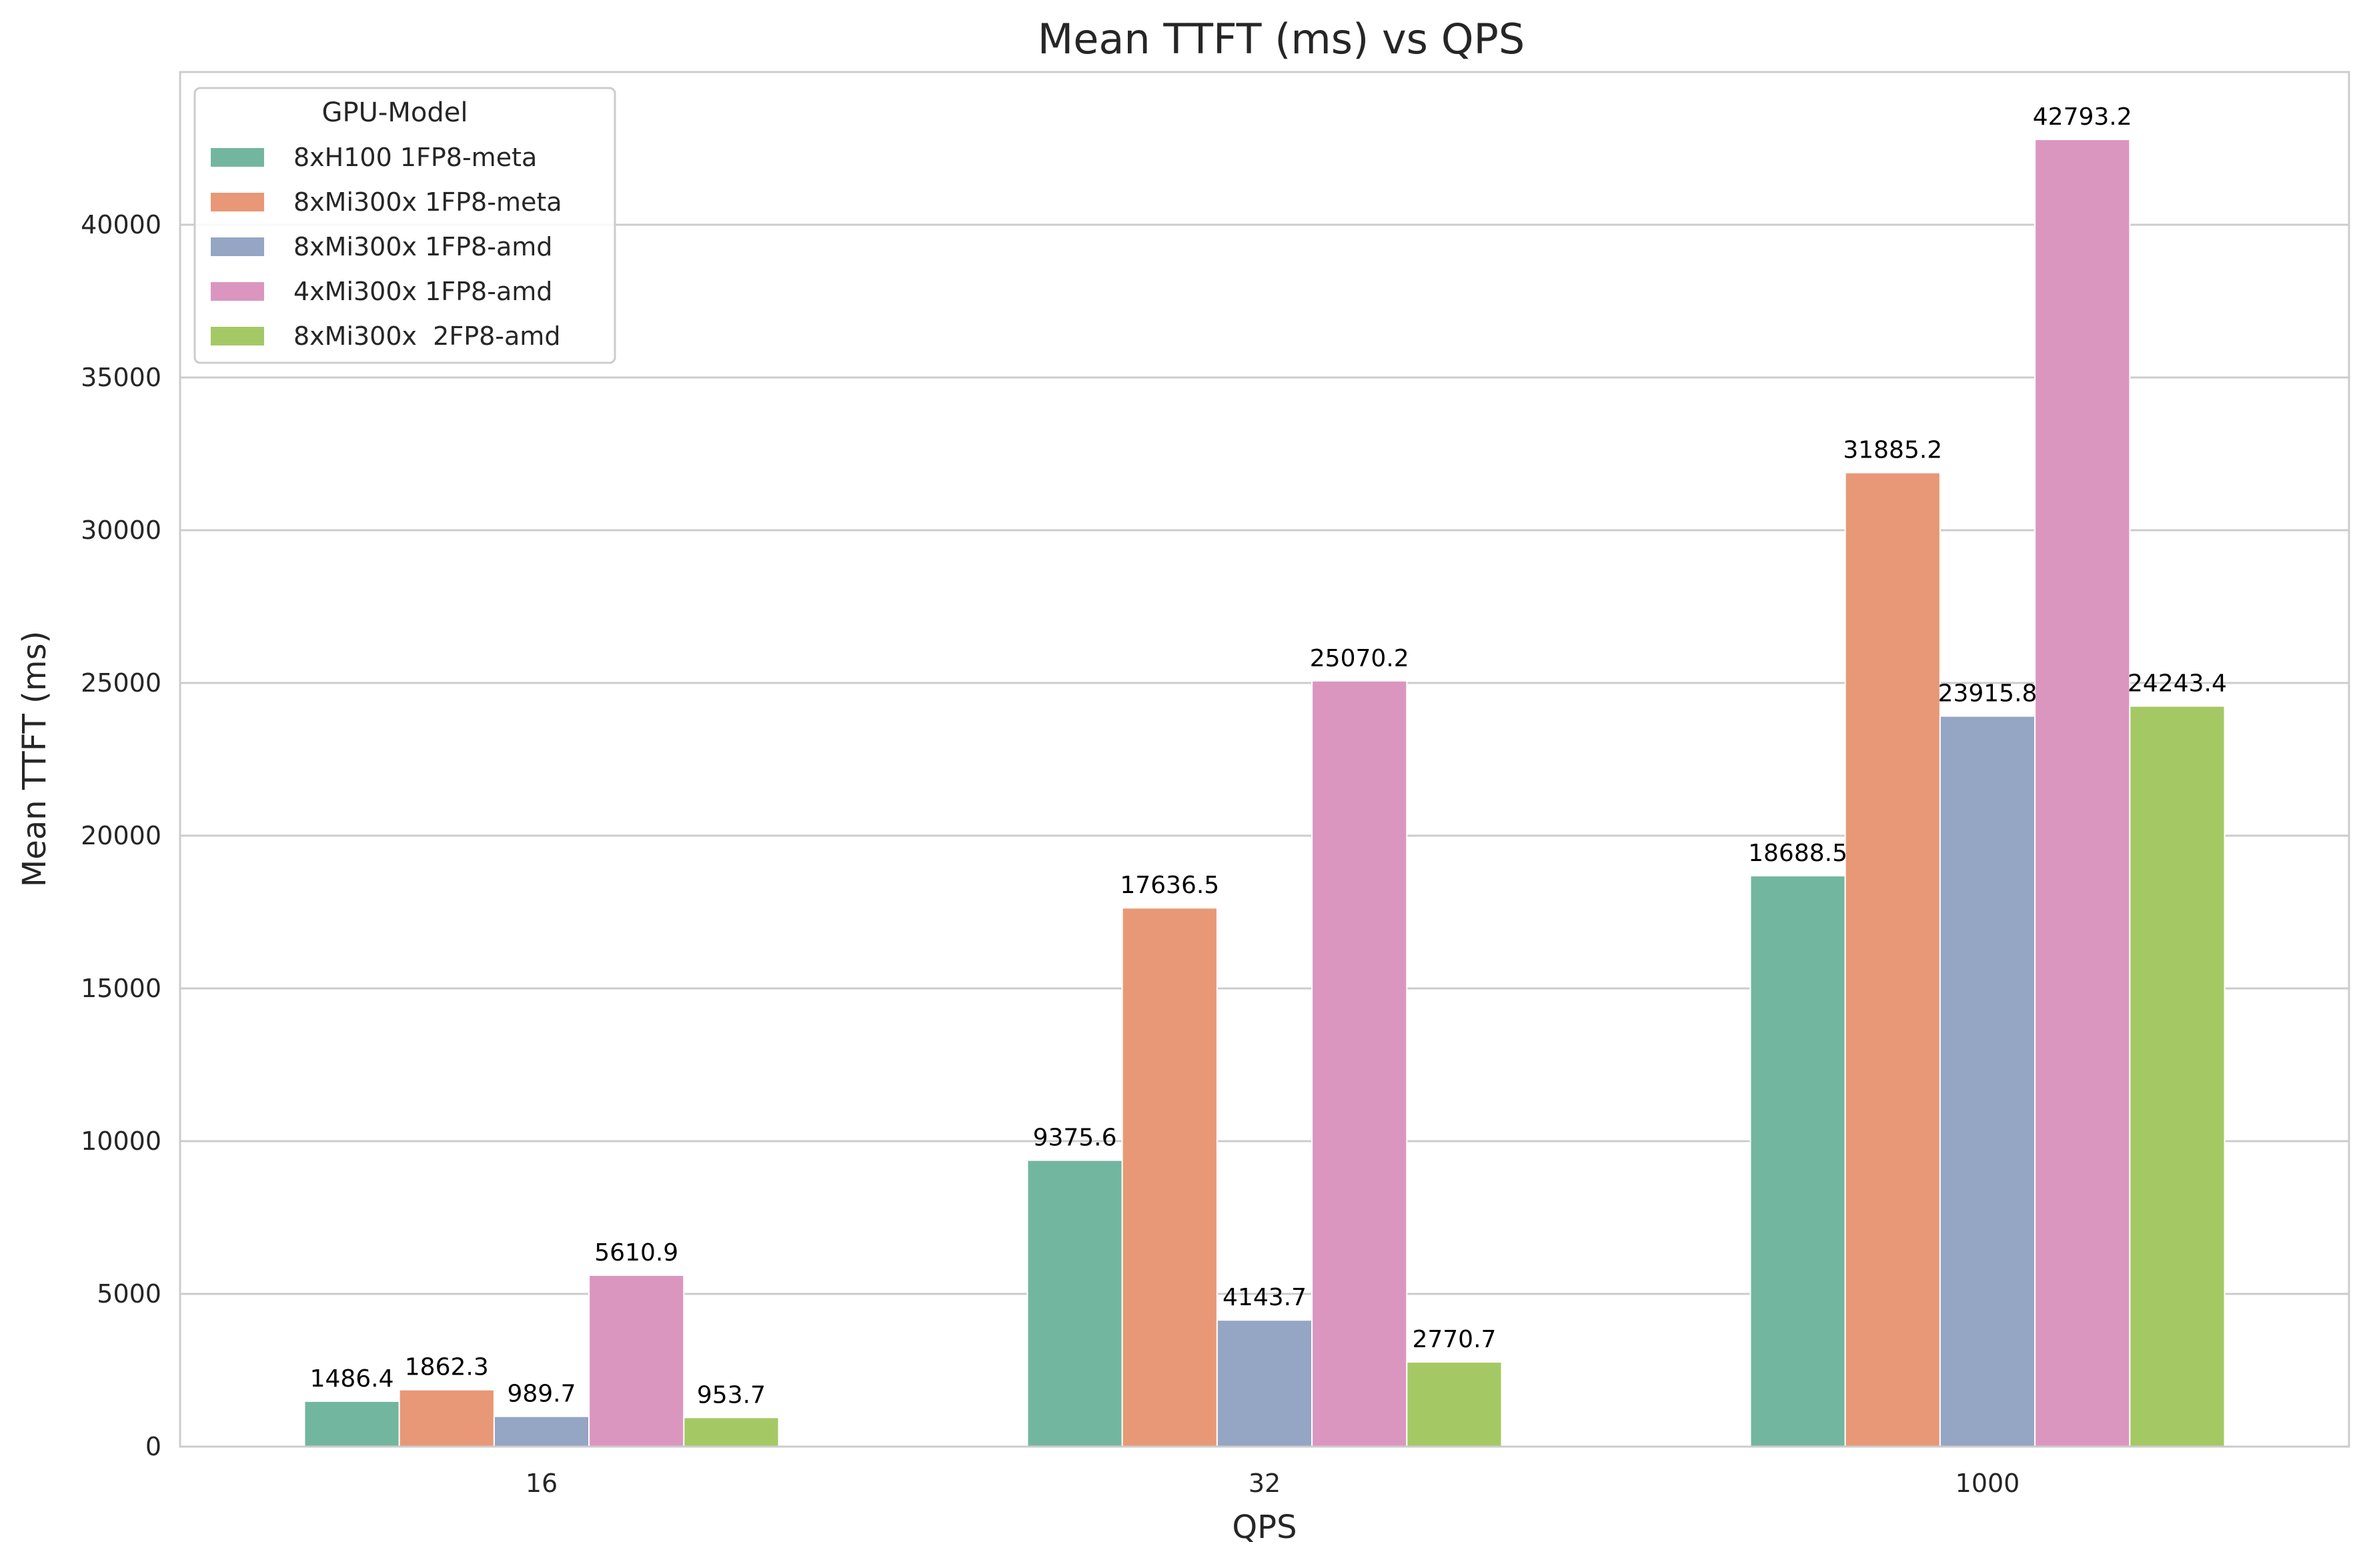 This screenshot has height=1568, width=2369. What do you see at coordinates (1892, 959) in the screenshot?
I see `bar-series1-cat2` at bounding box center [1892, 959].